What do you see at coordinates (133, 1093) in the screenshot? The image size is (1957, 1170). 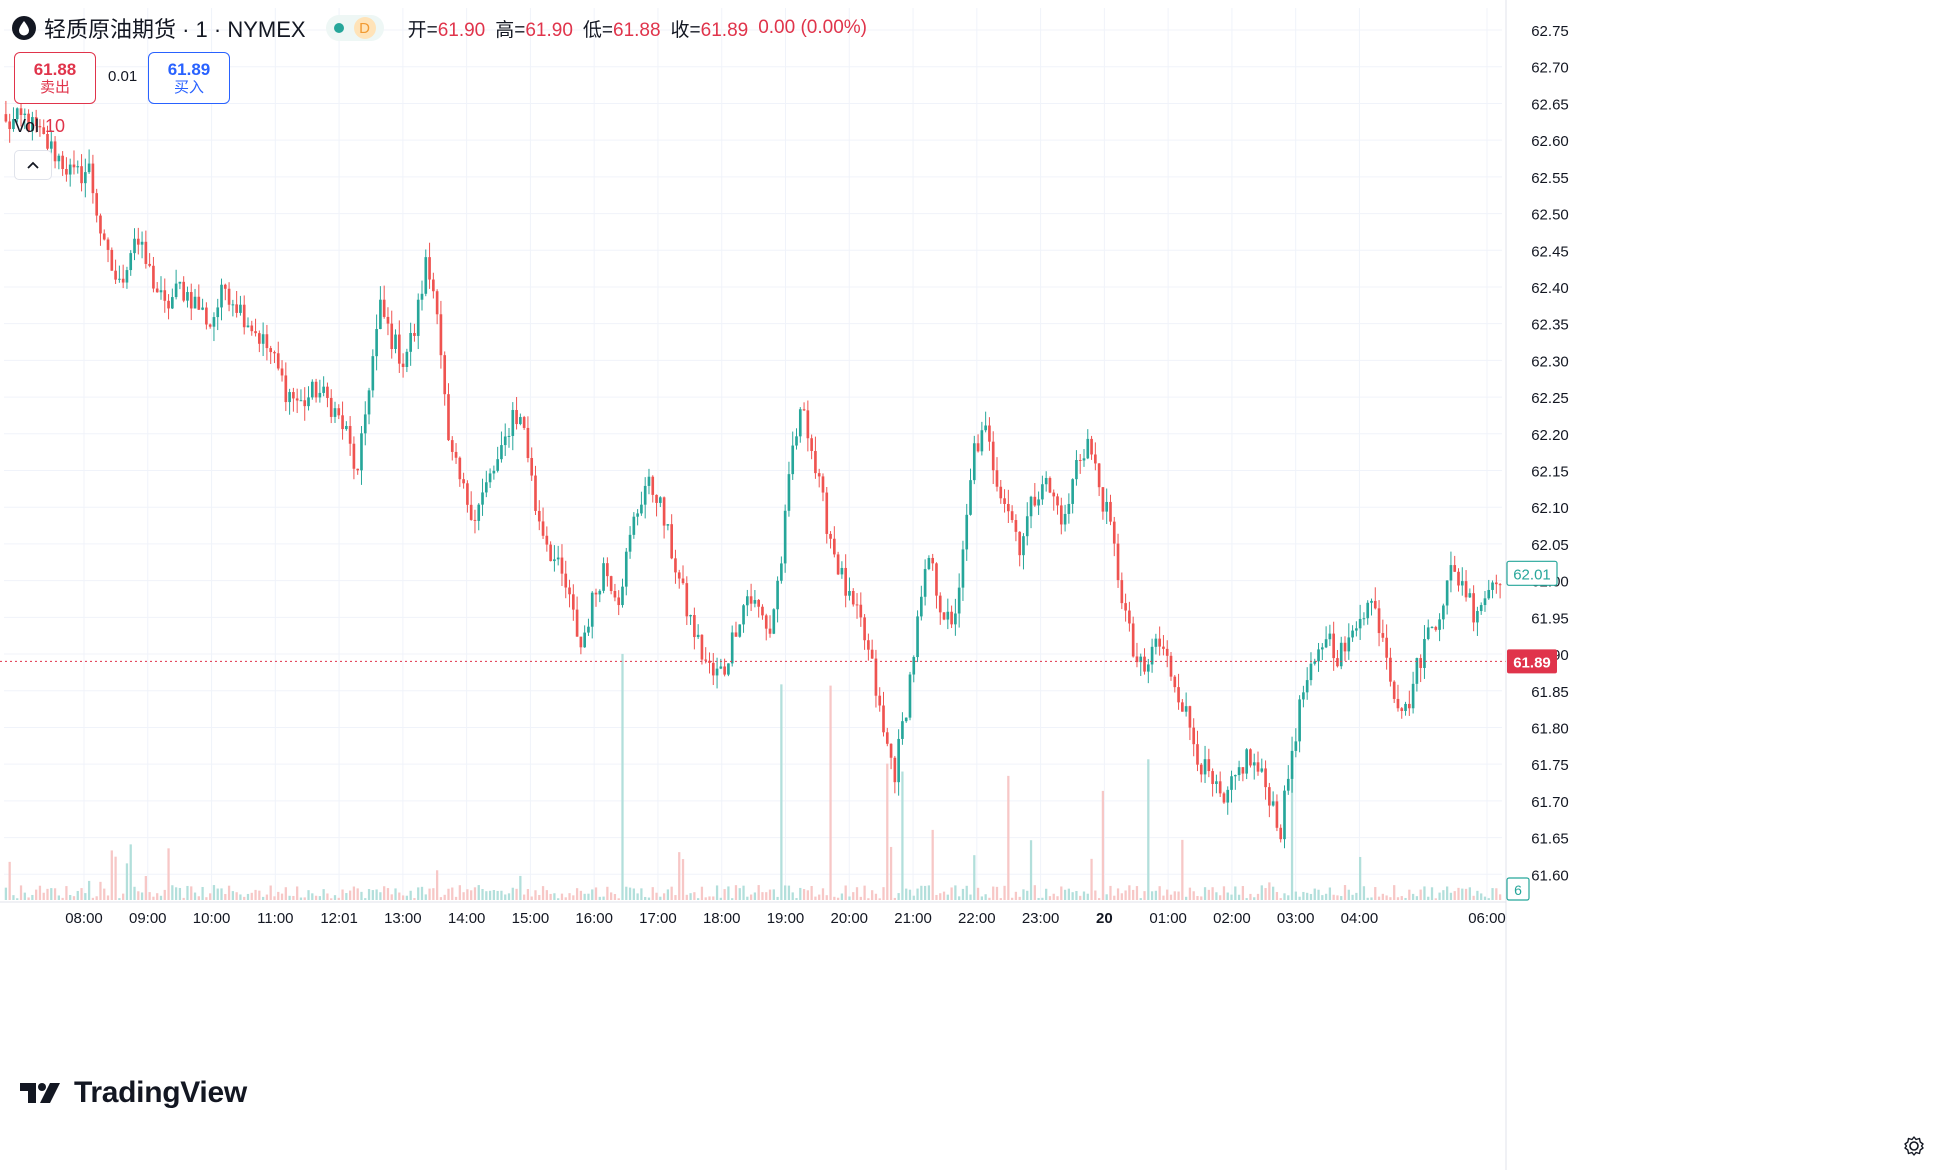 I see `tradingview-logo: TradingView` at bounding box center [133, 1093].